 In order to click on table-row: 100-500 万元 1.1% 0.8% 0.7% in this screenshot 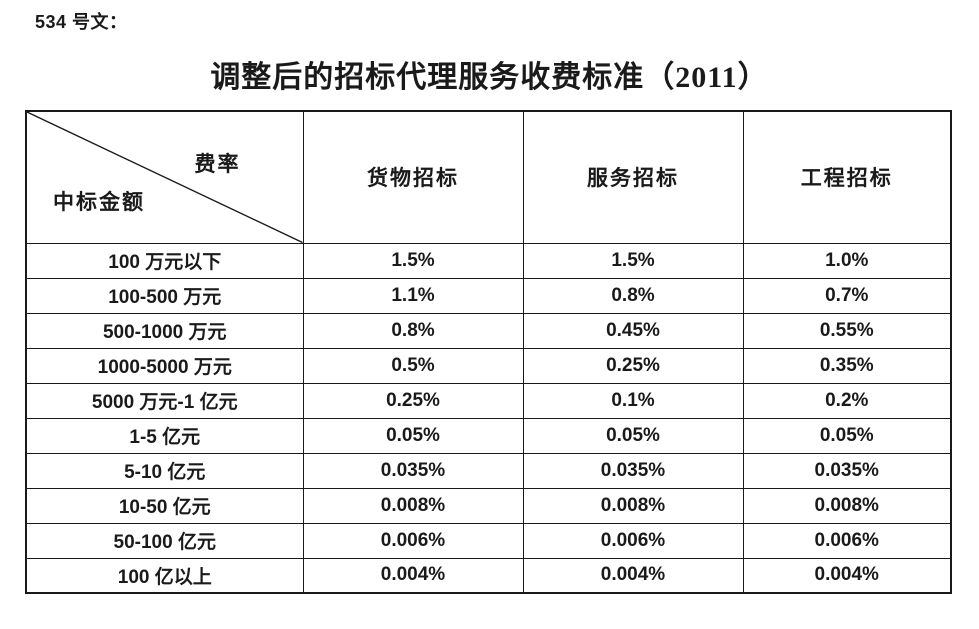, I will do `click(488, 295)`.